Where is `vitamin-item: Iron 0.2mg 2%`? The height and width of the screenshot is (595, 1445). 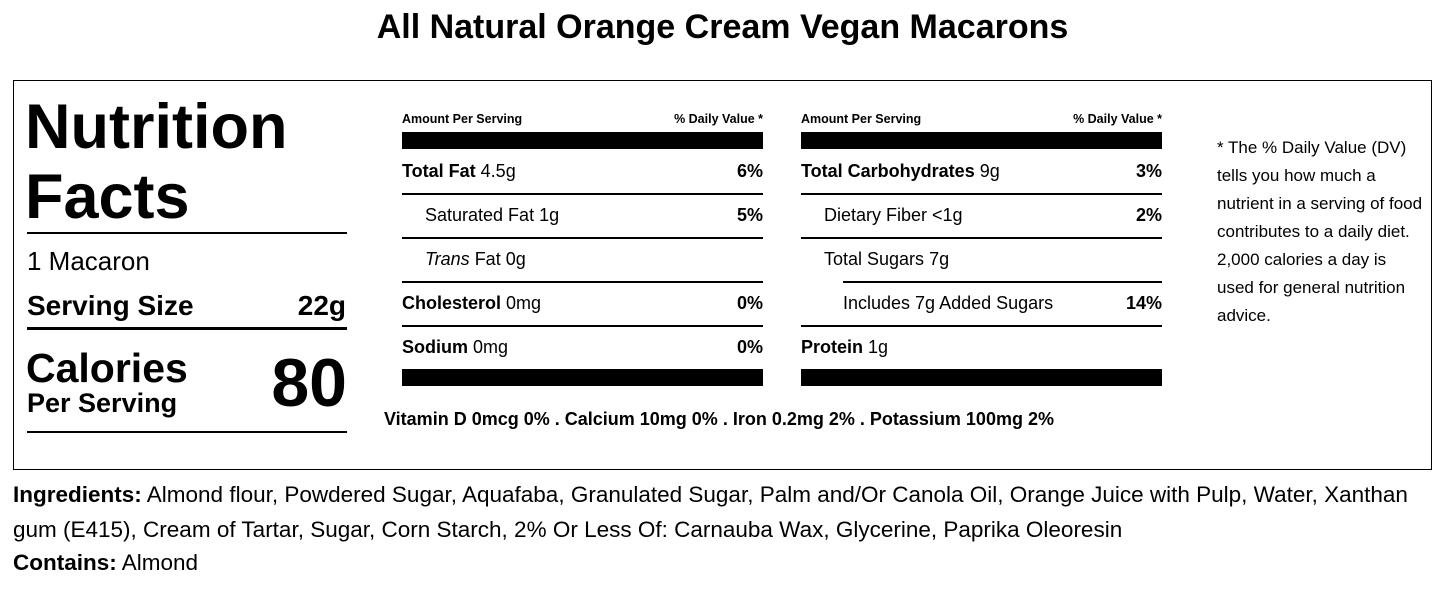
vitamin-item: Iron 0.2mg 2% is located at coordinates (793, 419).